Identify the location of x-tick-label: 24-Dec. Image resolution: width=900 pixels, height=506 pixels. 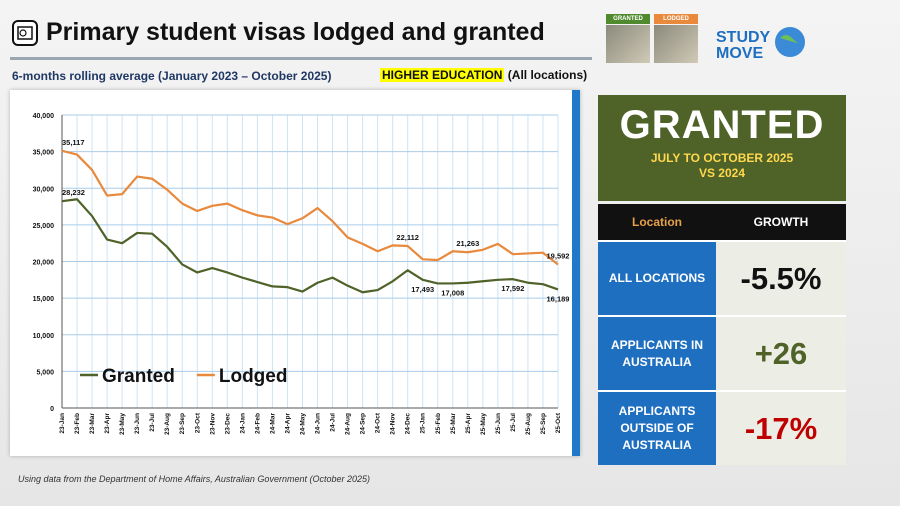
(408, 424).